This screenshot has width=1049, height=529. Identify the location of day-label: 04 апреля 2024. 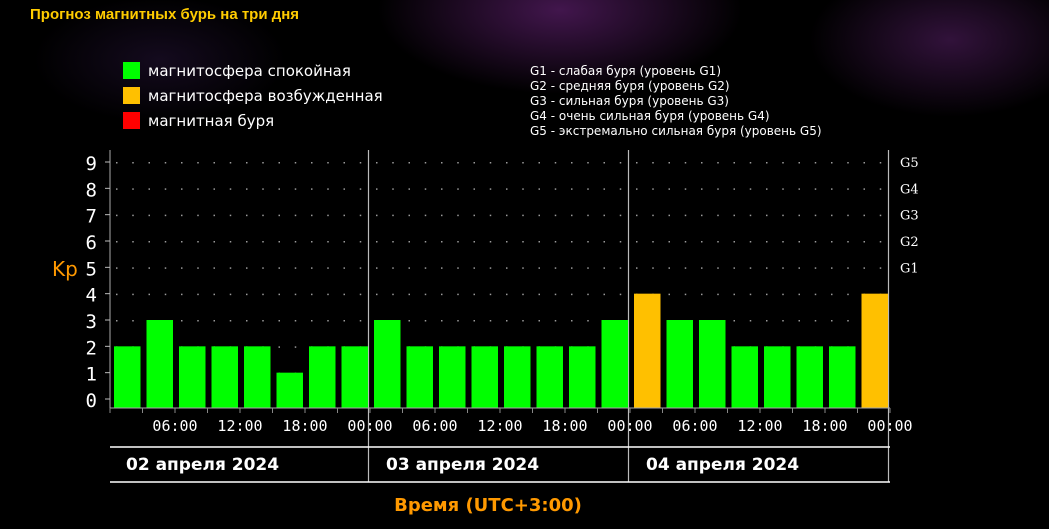
(722, 465).